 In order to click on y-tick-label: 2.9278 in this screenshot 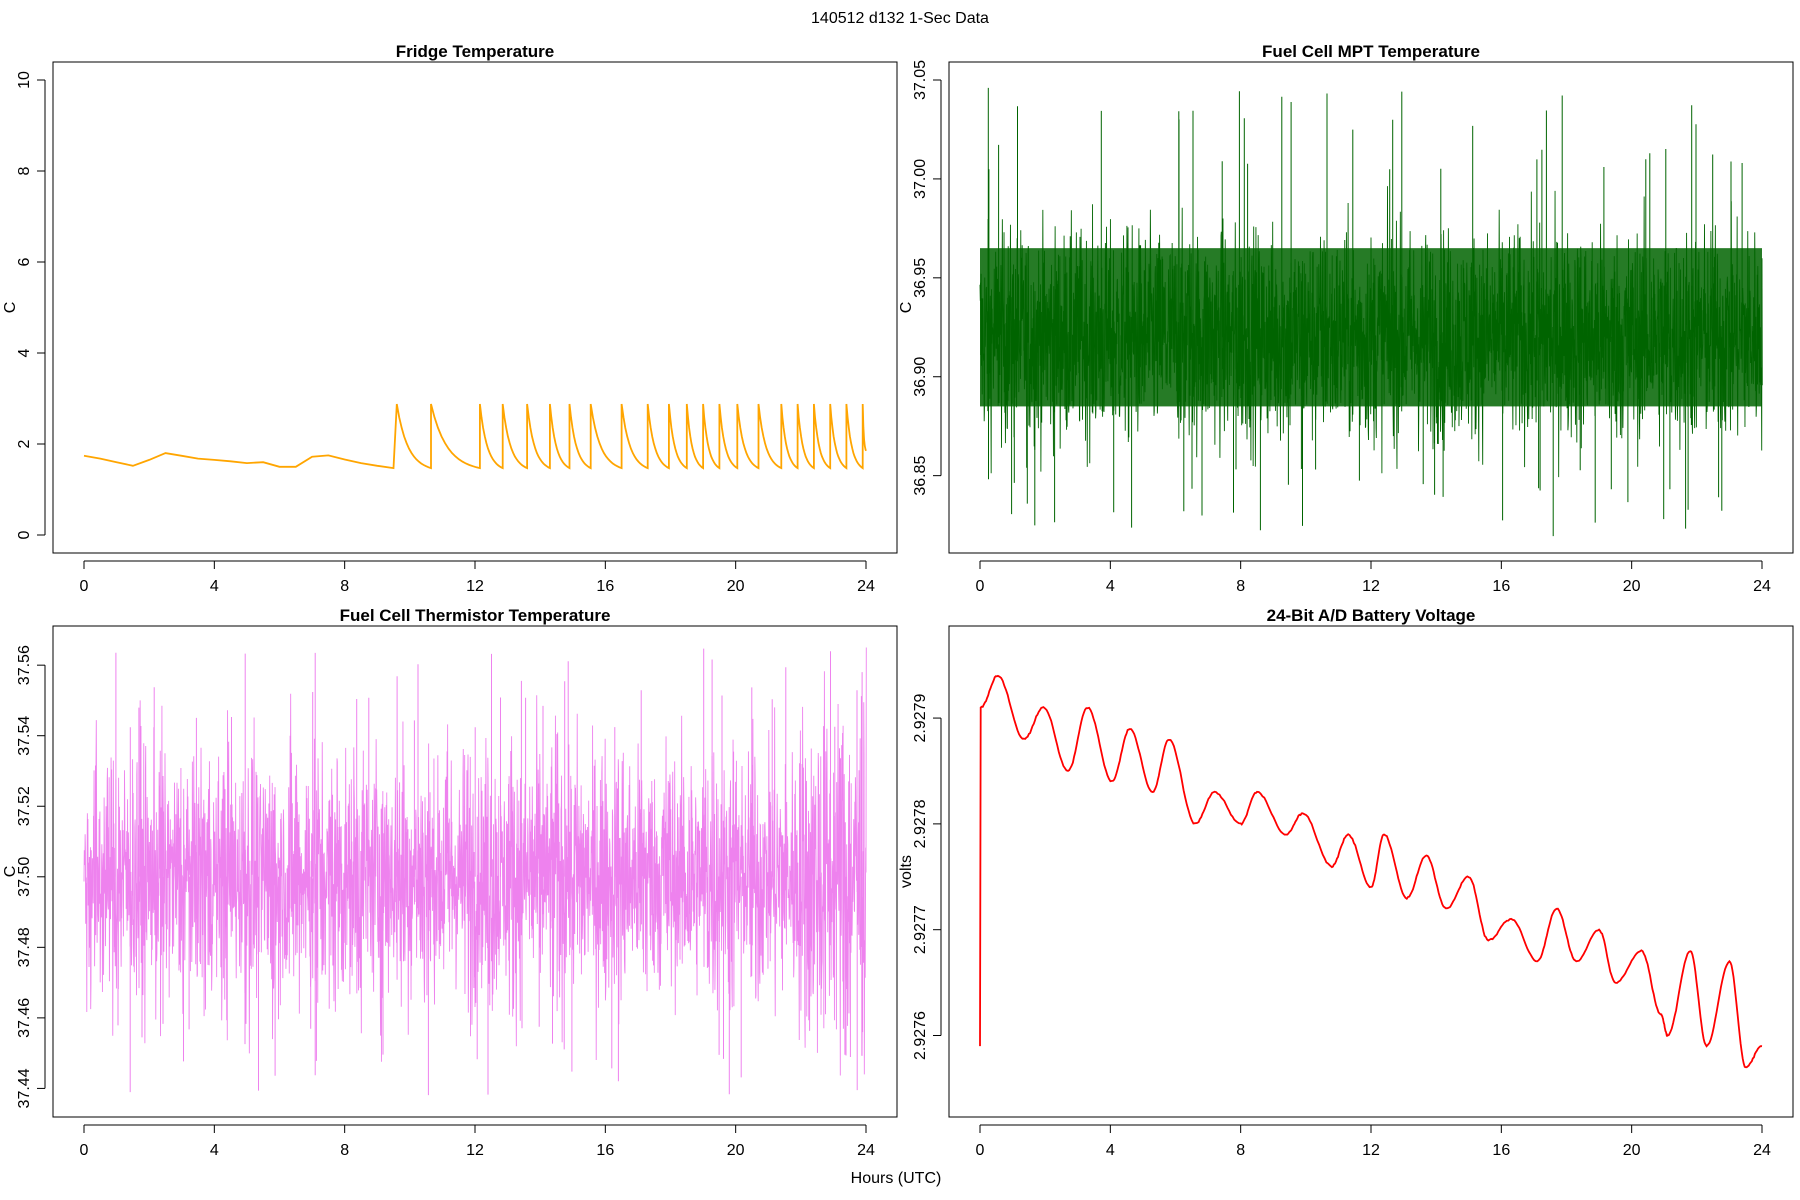, I will do `click(920, 823)`.